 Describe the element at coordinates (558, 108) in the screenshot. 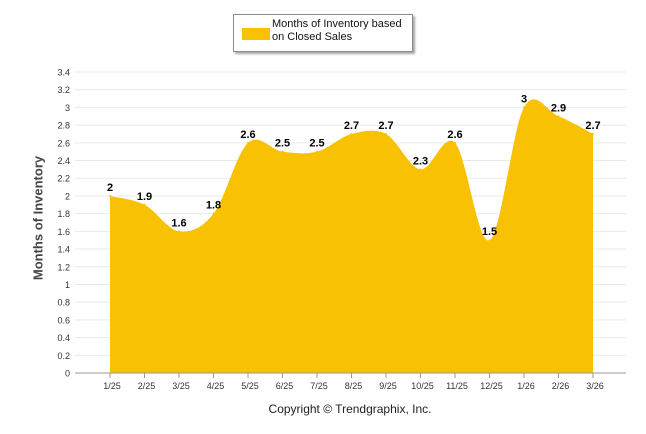

I see `data-label: 2.9` at that location.